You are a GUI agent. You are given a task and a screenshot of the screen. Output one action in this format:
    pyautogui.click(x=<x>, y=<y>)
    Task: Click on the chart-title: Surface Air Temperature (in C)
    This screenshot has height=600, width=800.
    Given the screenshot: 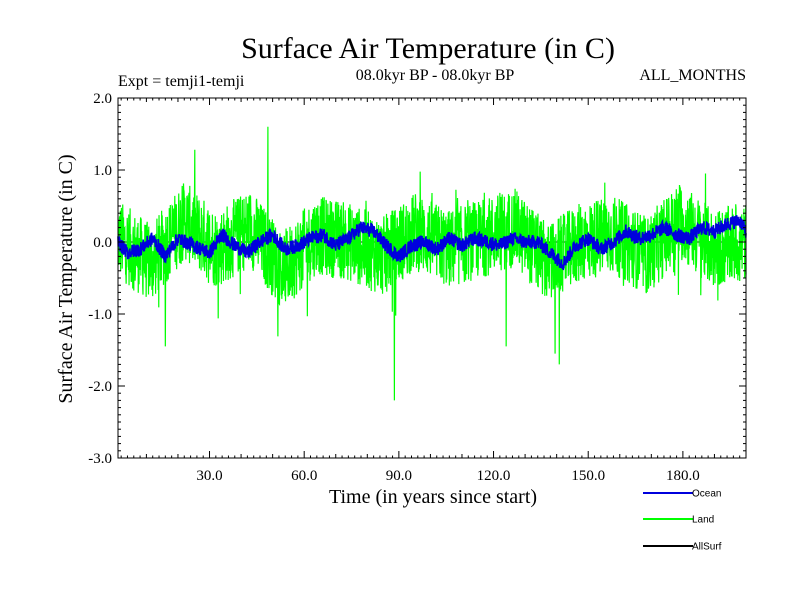 What is the action you would take?
    pyautogui.click(x=428, y=48)
    